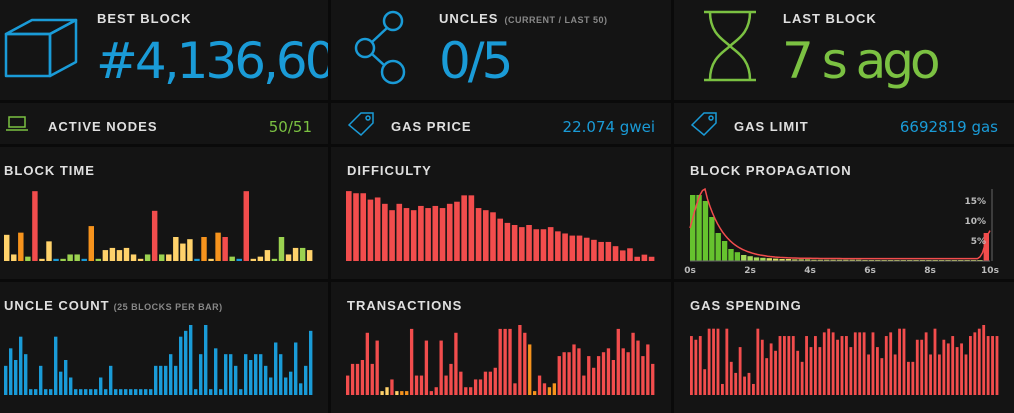  I want to click on block-propagation-chart: BLOCK PROPAGATION 0s 2s 4s 6s 8s 10s 15% 10% 5%, so click(844, 213).